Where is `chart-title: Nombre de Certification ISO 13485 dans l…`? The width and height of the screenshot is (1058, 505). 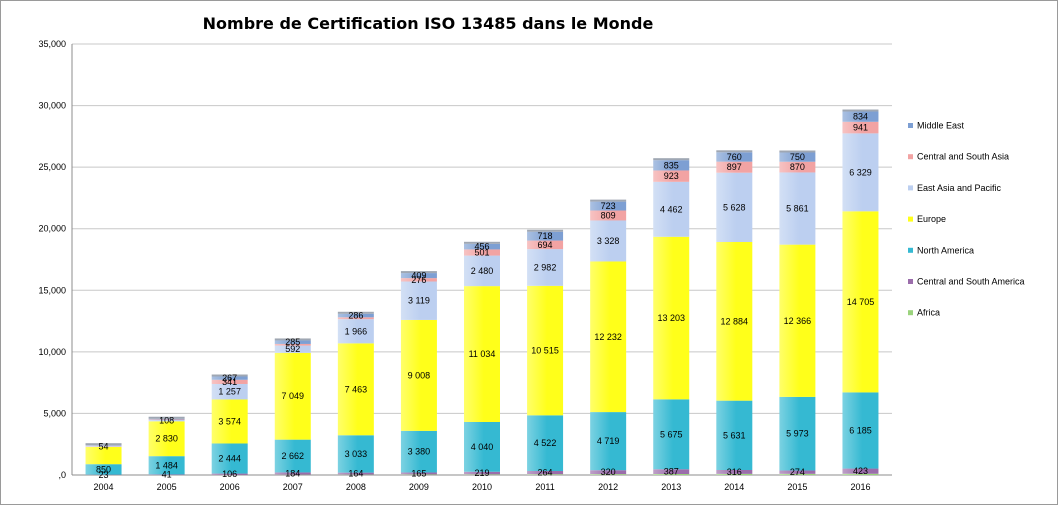 chart-title: Nombre de Certification ISO 13485 dans l… is located at coordinates (428, 23).